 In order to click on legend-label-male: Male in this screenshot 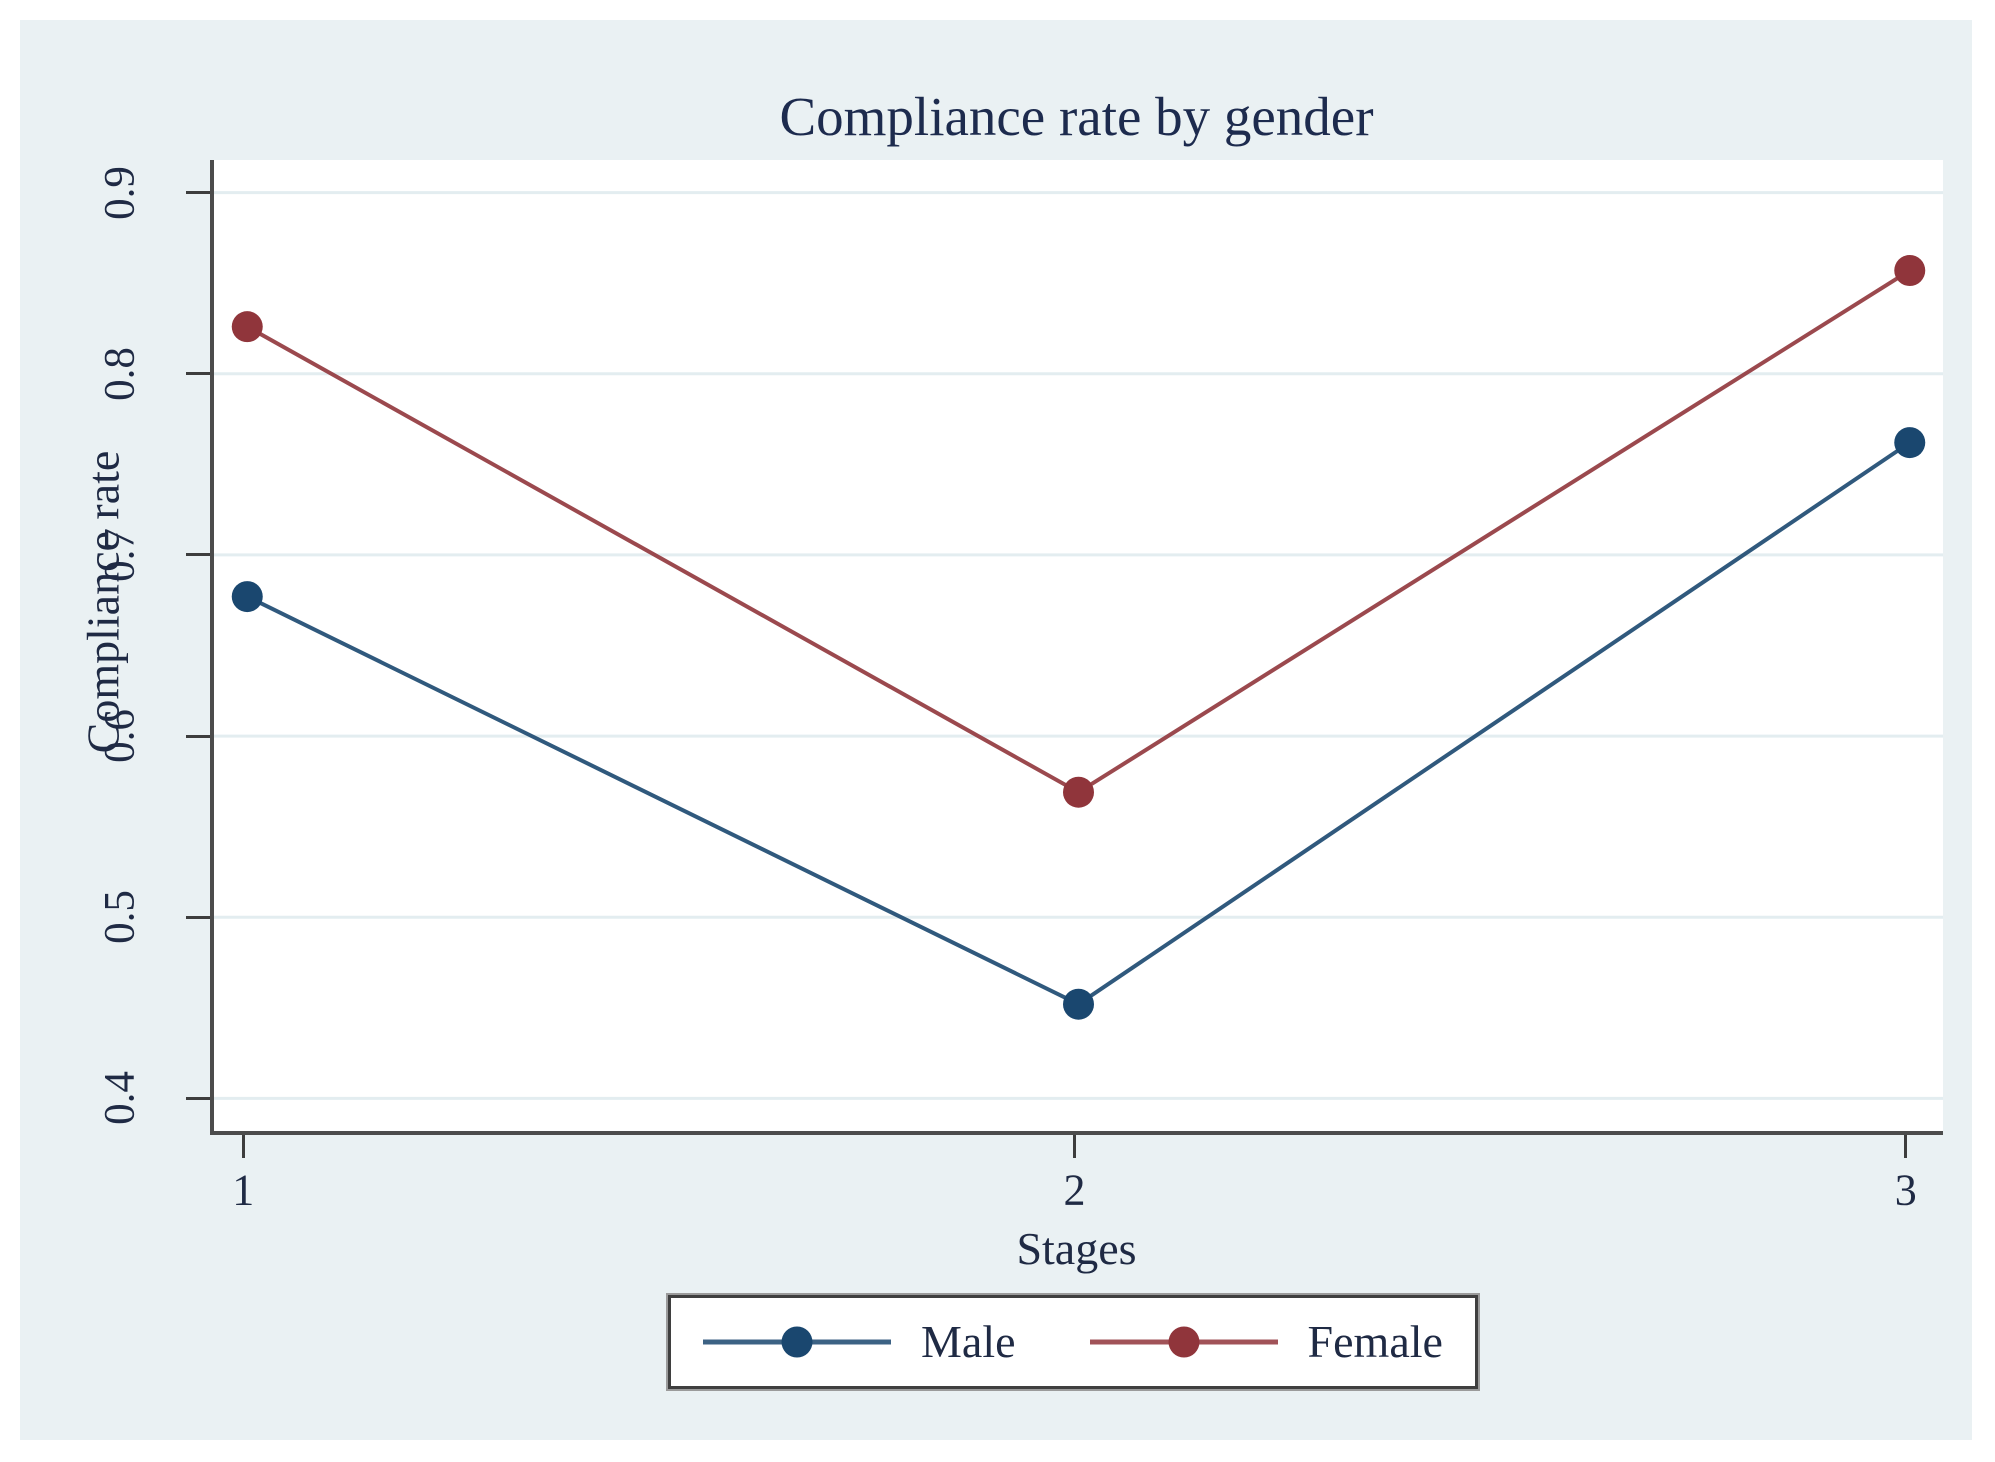, I will do `click(968, 1341)`.